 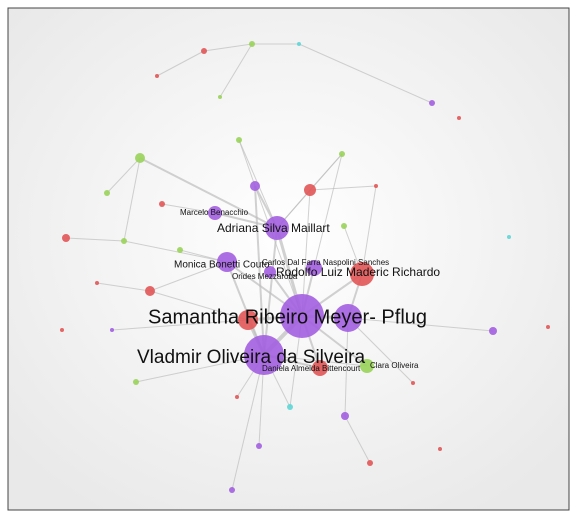 I want to click on node-label: Samantha Ribeiro Meyer- Pflug, so click(x=287, y=317).